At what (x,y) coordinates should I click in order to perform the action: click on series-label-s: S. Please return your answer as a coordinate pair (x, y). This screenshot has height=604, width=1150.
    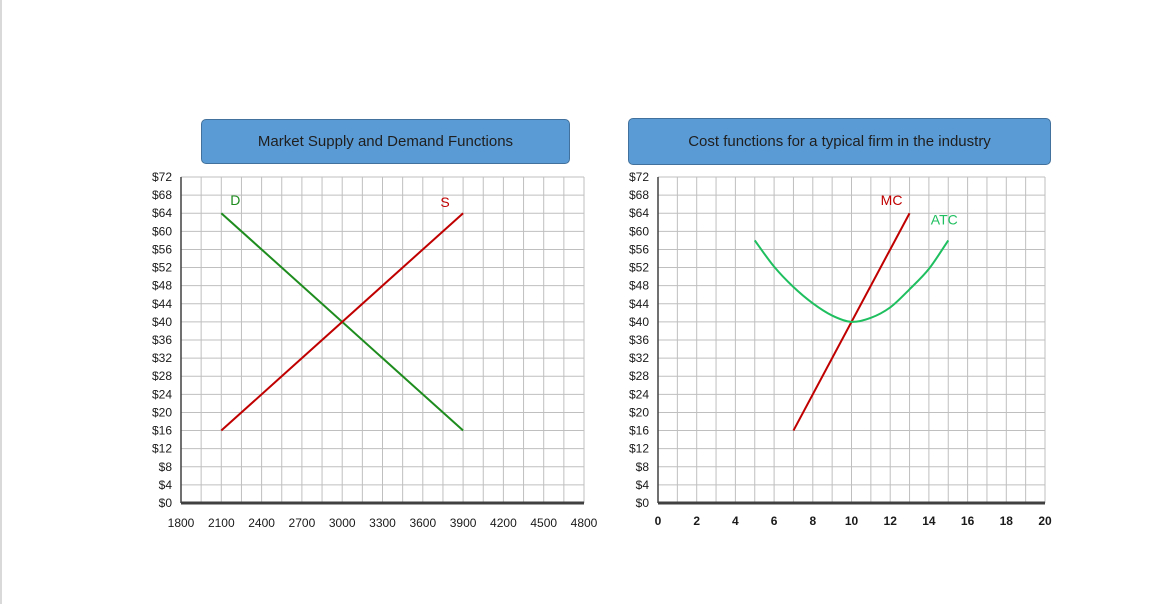
    Looking at the image, I should click on (444, 202).